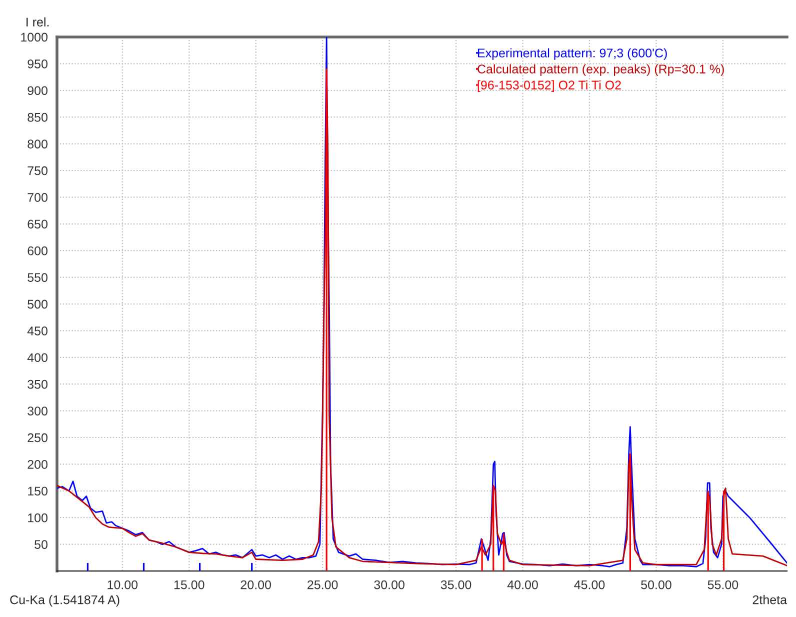 This screenshot has width=796, height=617. Describe the element at coordinates (656, 585) in the screenshot. I see `x-tick-label: 50.00` at that location.